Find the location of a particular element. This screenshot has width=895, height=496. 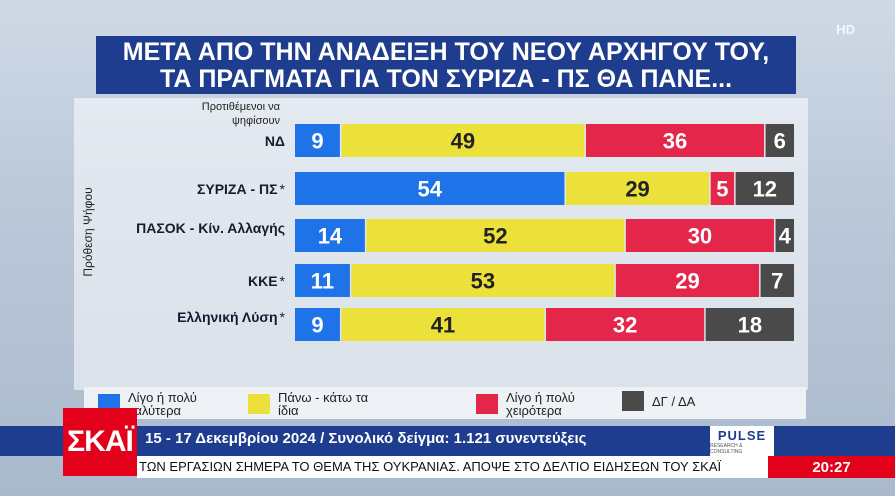

legend-label: Λίγο ή πολύ χειρότερα is located at coordinates (540, 404).